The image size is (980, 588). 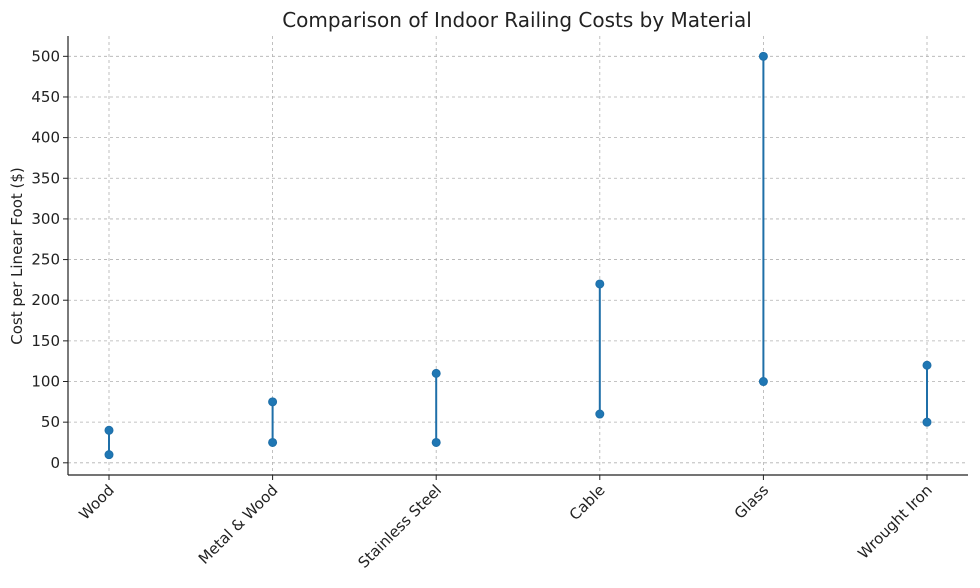 I want to click on x-tick-label: Metal & Wood, so click(x=238, y=524).